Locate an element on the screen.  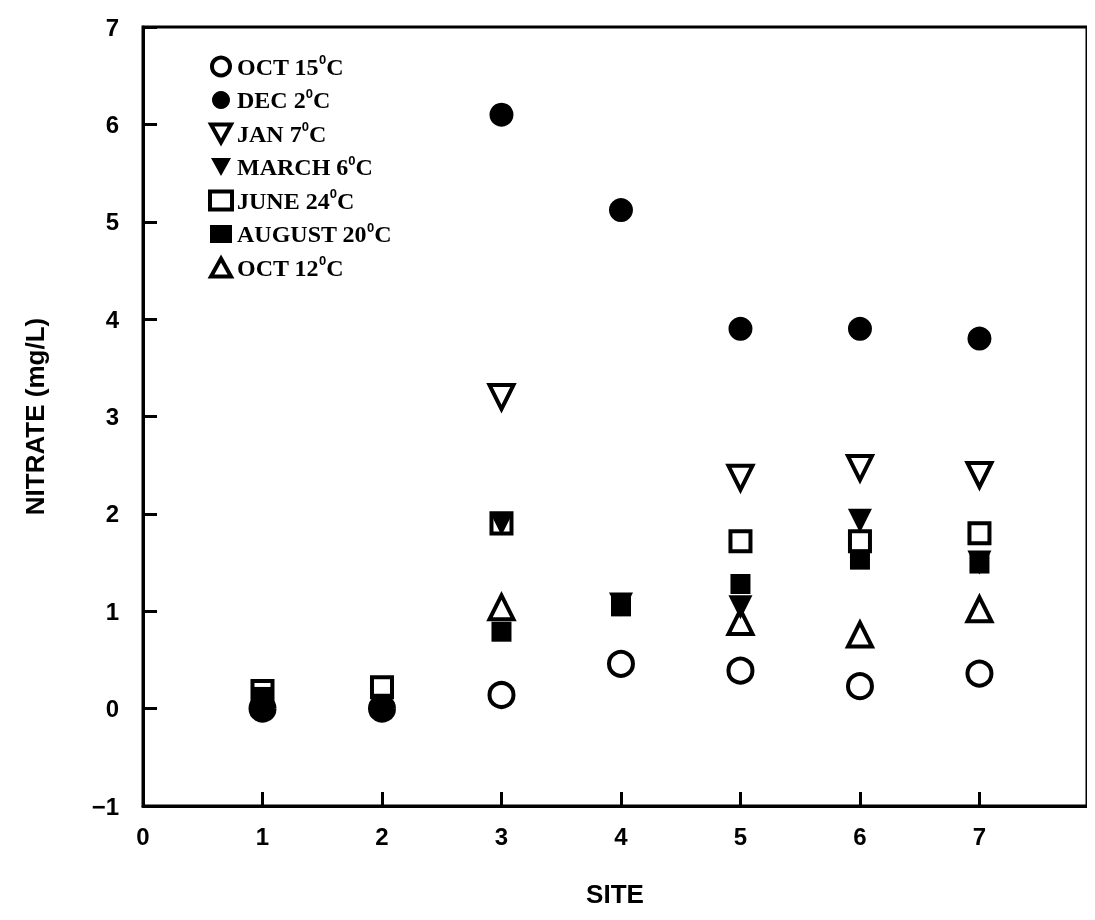
y-tick-label: 7 is located at coordinates (112, 27).